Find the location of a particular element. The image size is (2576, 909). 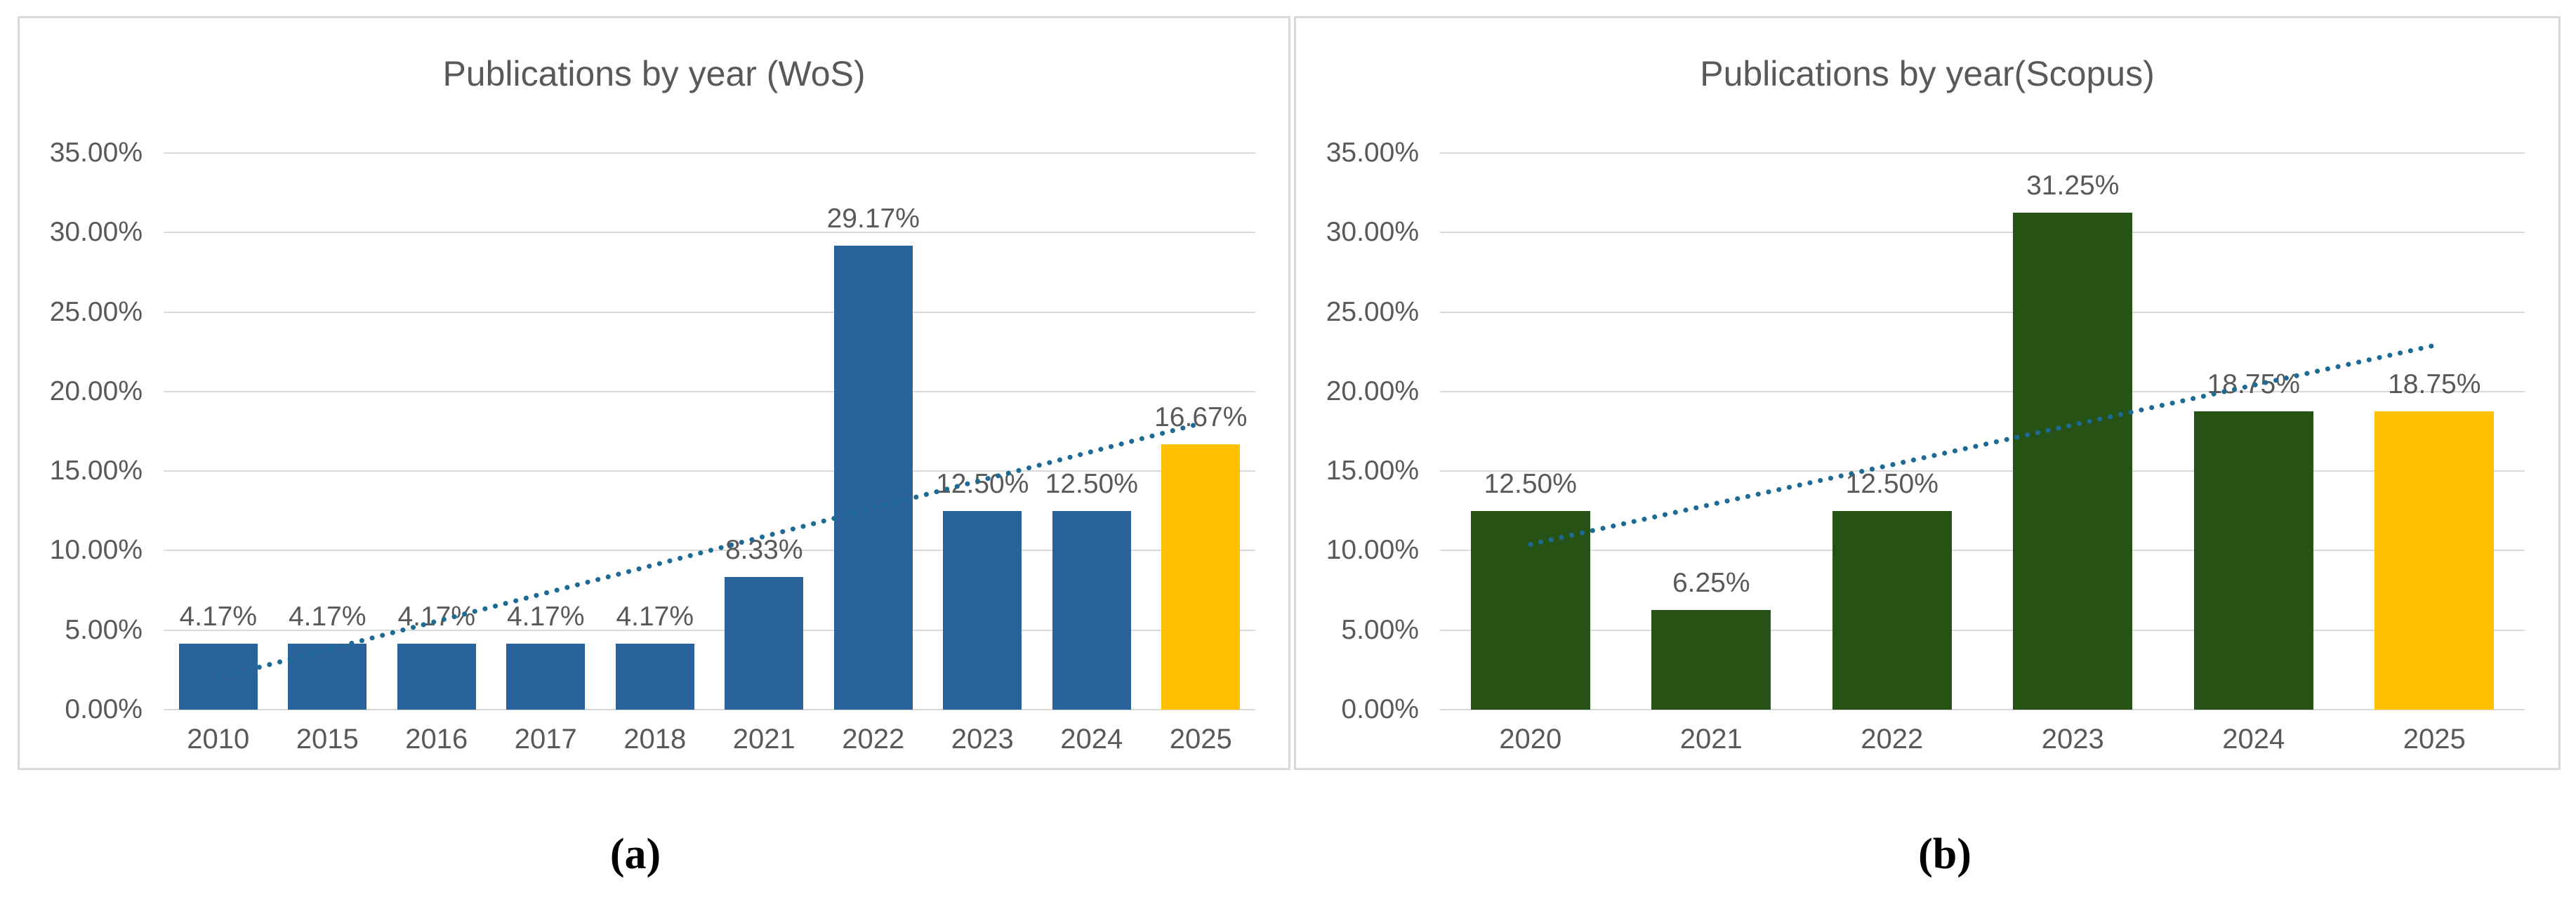

caption-a: (a) is located at coordinates (635, 854).